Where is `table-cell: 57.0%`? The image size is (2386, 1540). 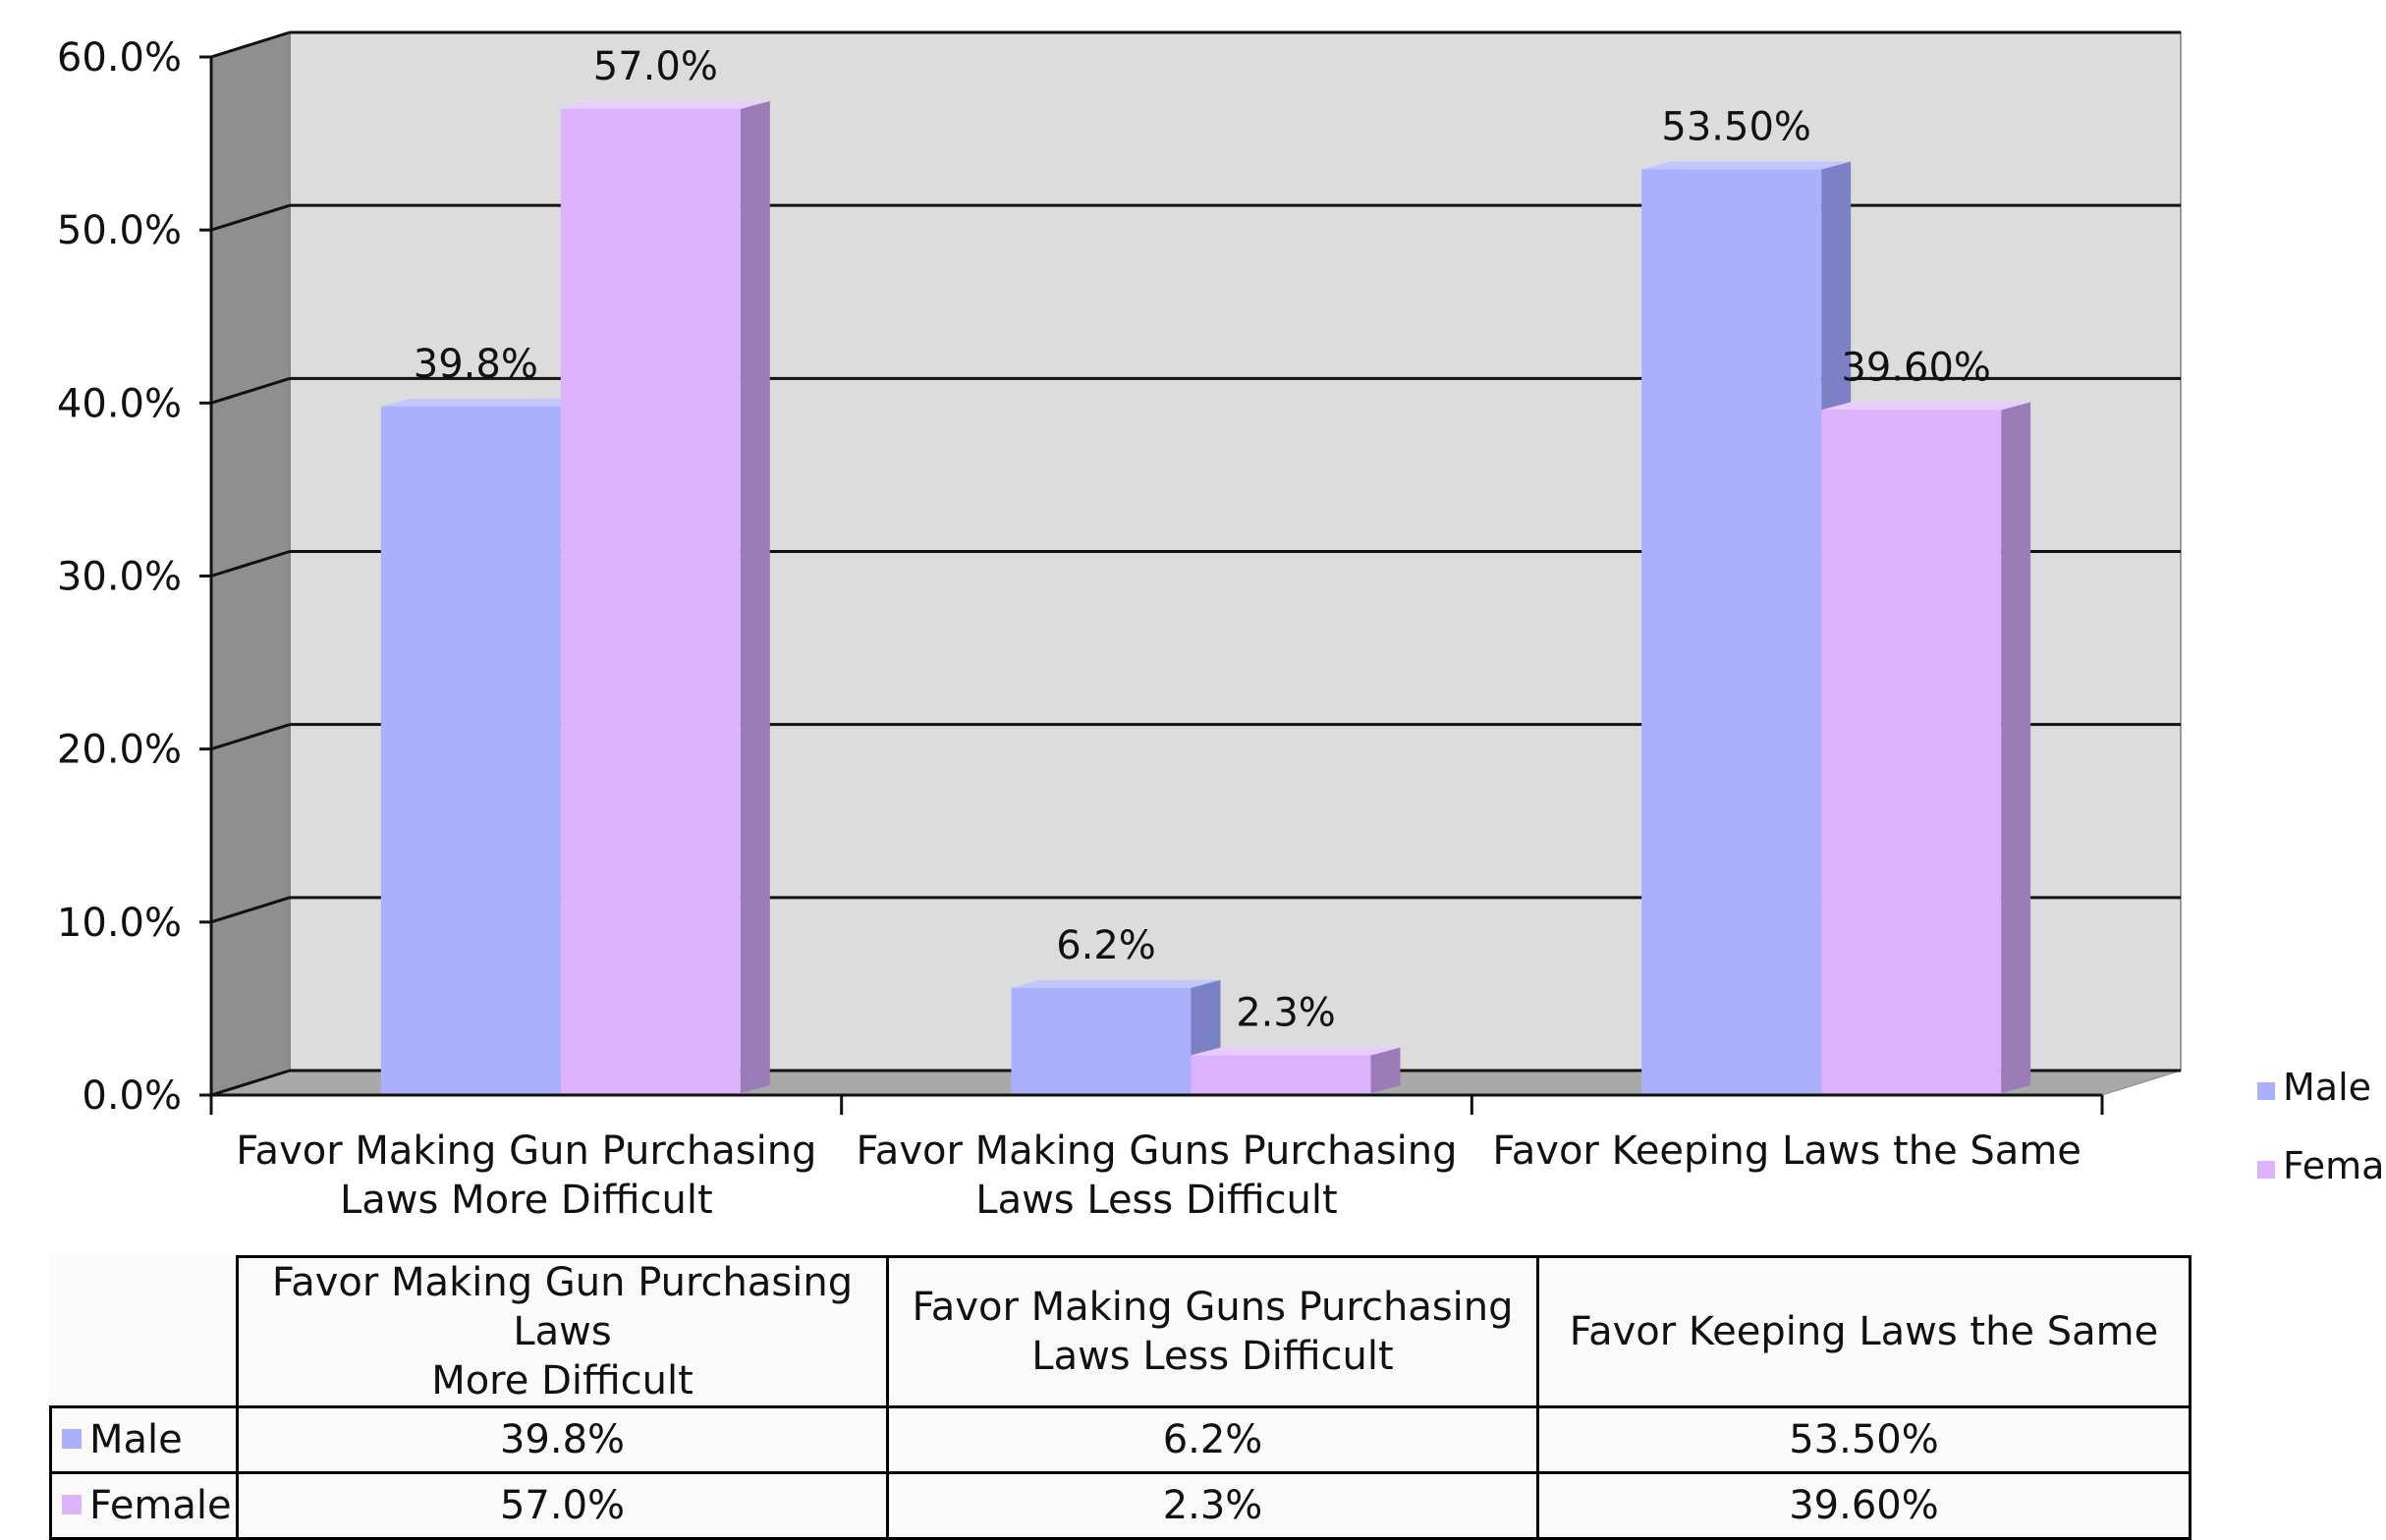
table-cell: 57.0% is located at coordinates (563, 1505).